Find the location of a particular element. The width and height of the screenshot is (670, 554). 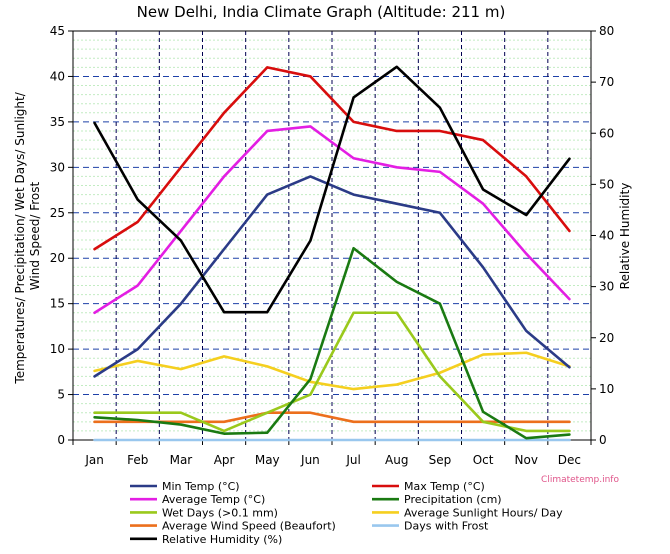

y-tick-label-left: 15 is located at coordinates (57, 304).